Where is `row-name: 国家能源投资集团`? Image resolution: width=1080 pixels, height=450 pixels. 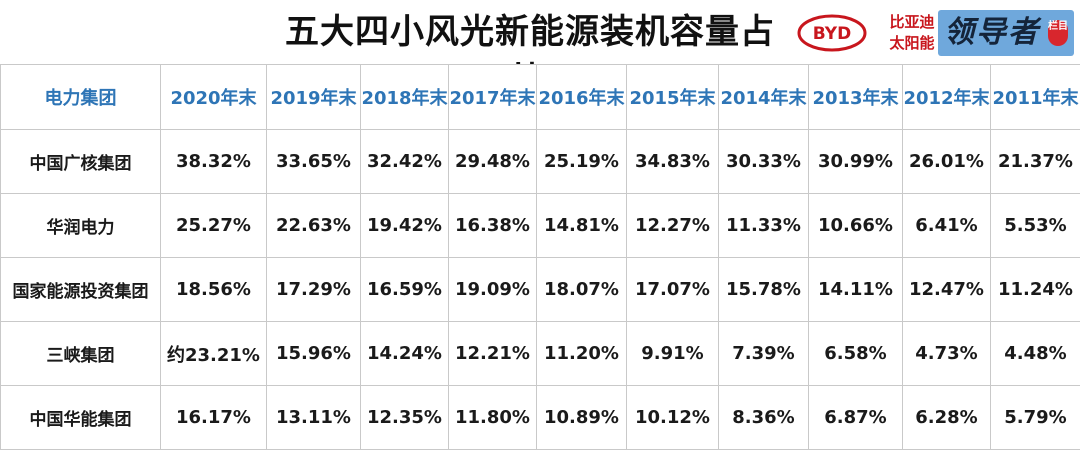
row-name: 国家能源投资集团 is located at coordinates (81, 290).